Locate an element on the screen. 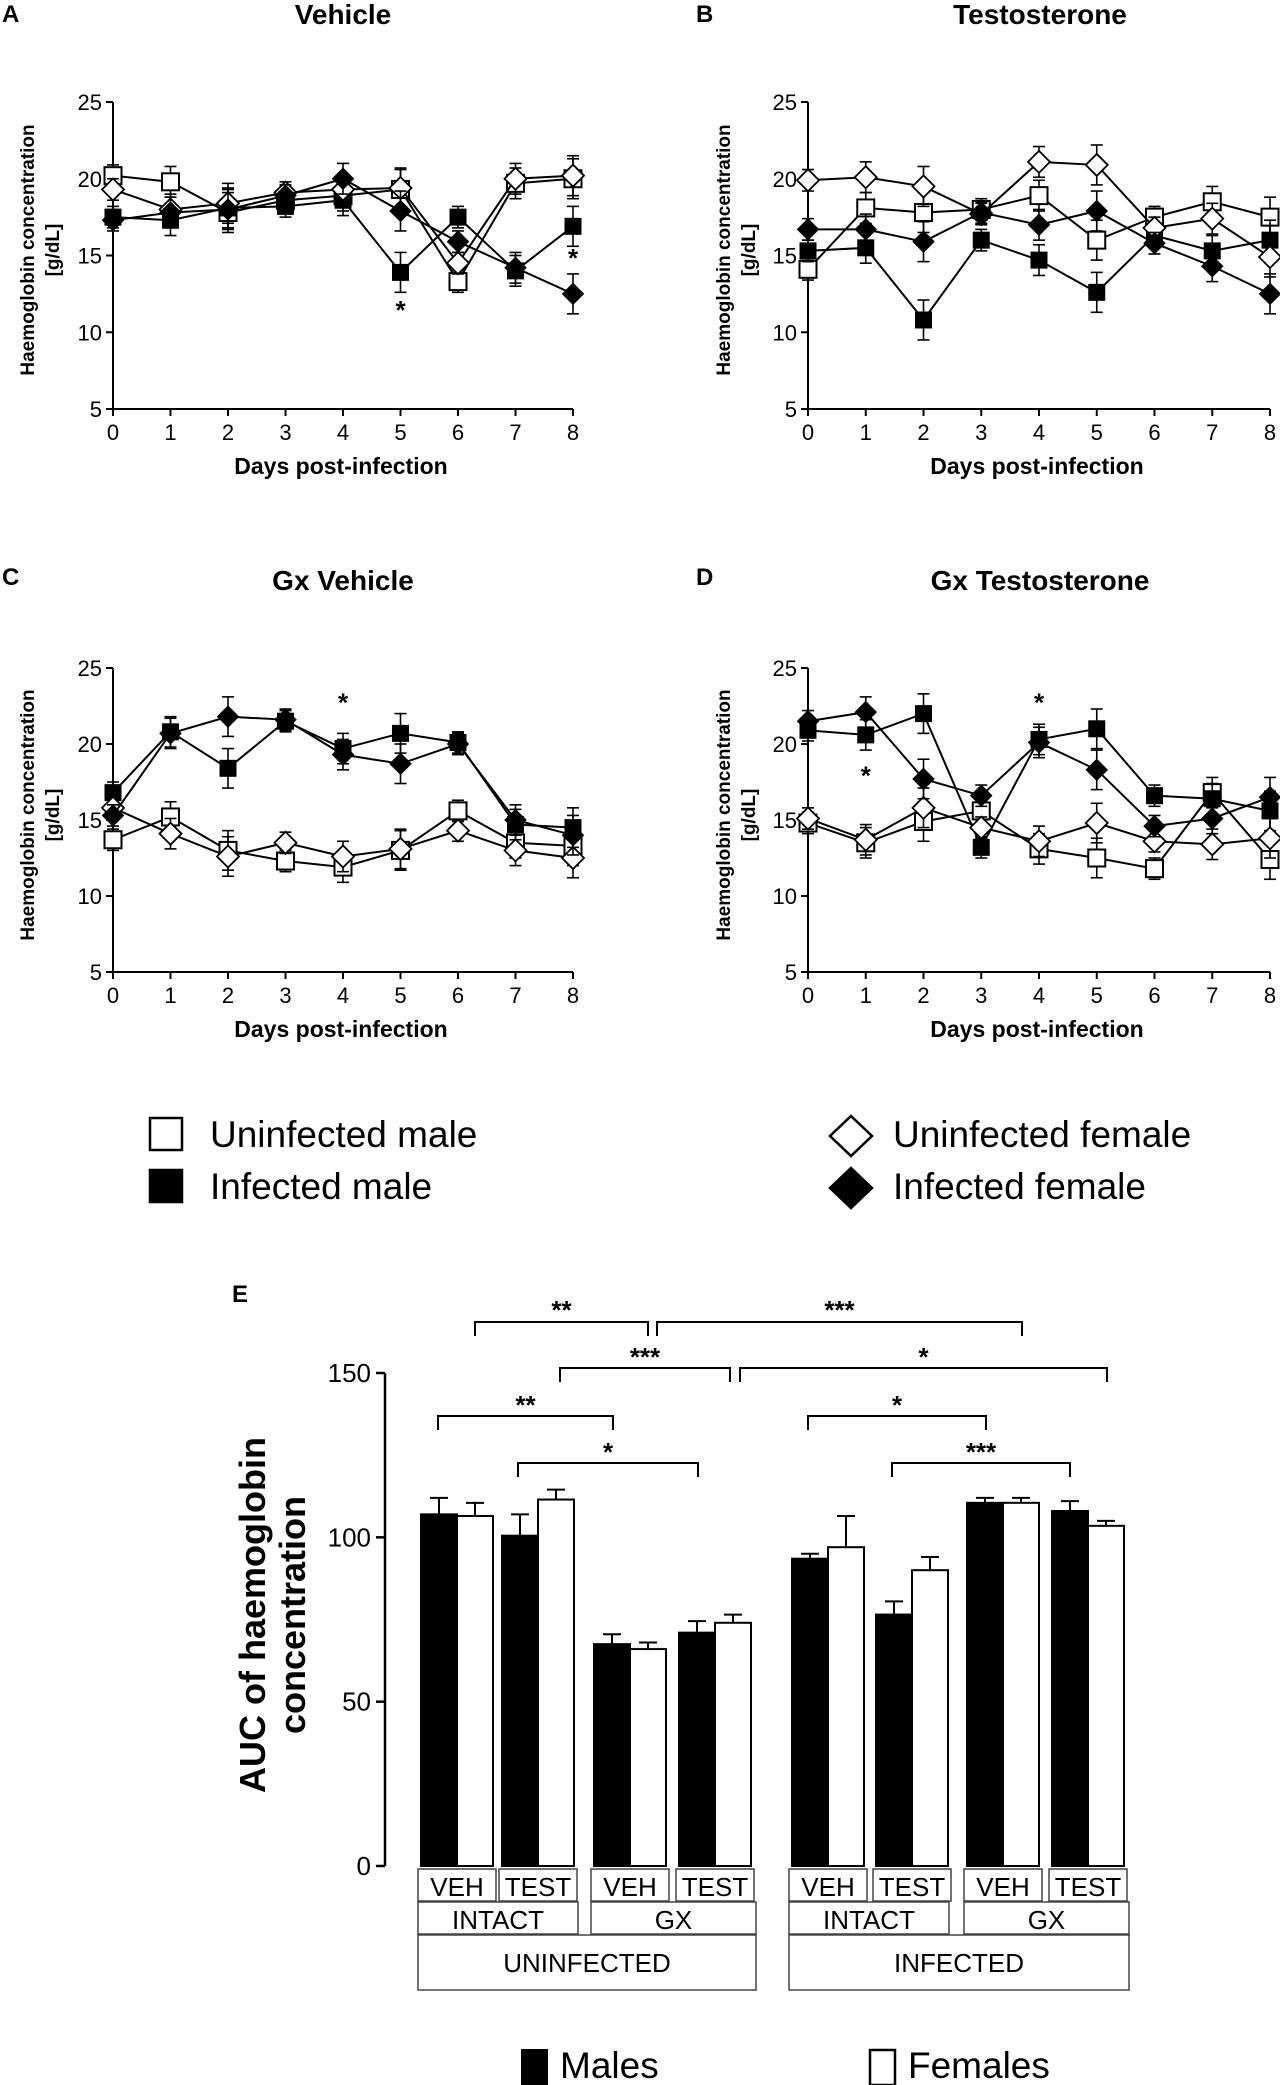  infection-label: INFECTED is located at coordinates (959, 1963).